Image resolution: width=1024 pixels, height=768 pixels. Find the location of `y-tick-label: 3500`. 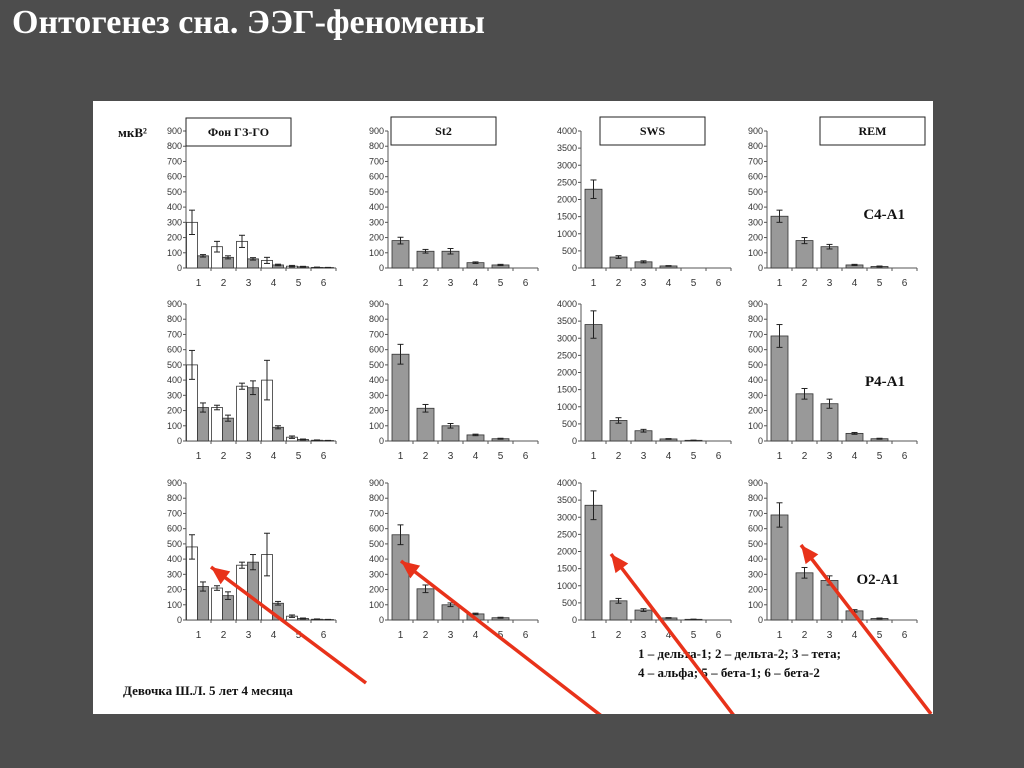

y-tick-label: 3500 is located at coordinates (567, 148).